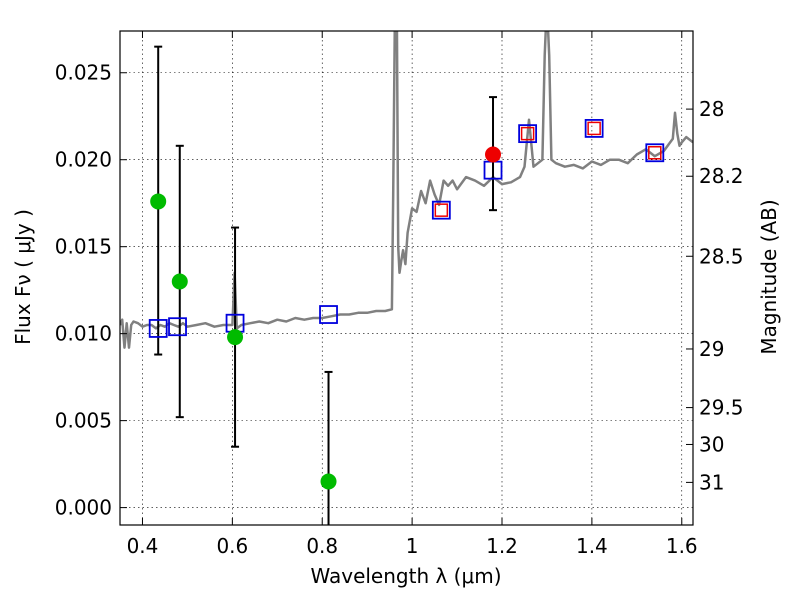 The width and height of the screenshot is (800, 600). What do you see at coordinates (769, 276) in the screenshot?
I see `y-axis-right-label: Magnitude (AB)` at bounding box center [769, 276].